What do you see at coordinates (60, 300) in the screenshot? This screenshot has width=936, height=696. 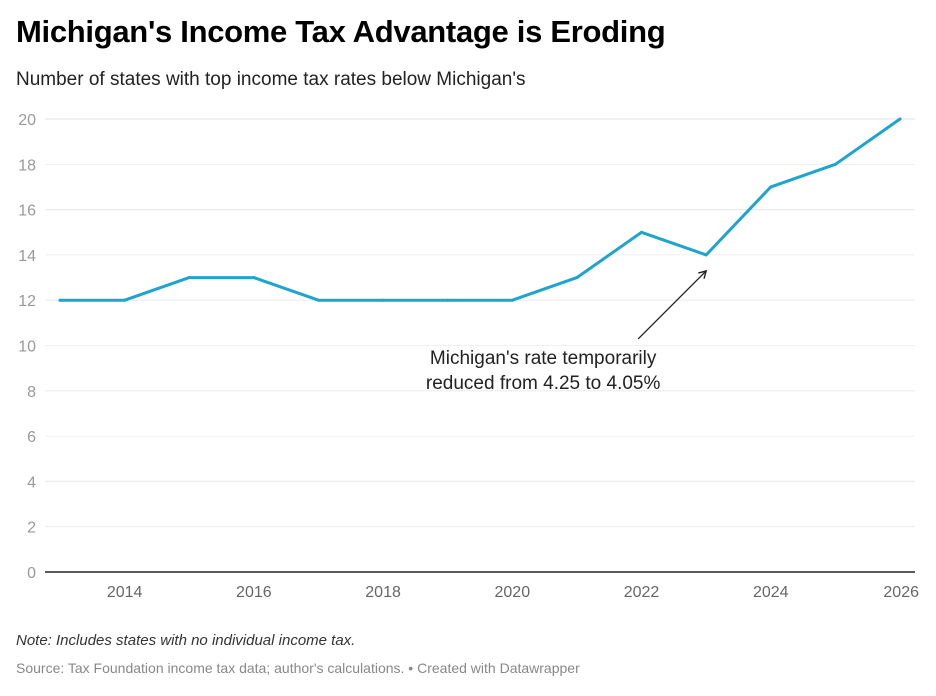 I see `data-point-2013` at bounding box center [60, 300].